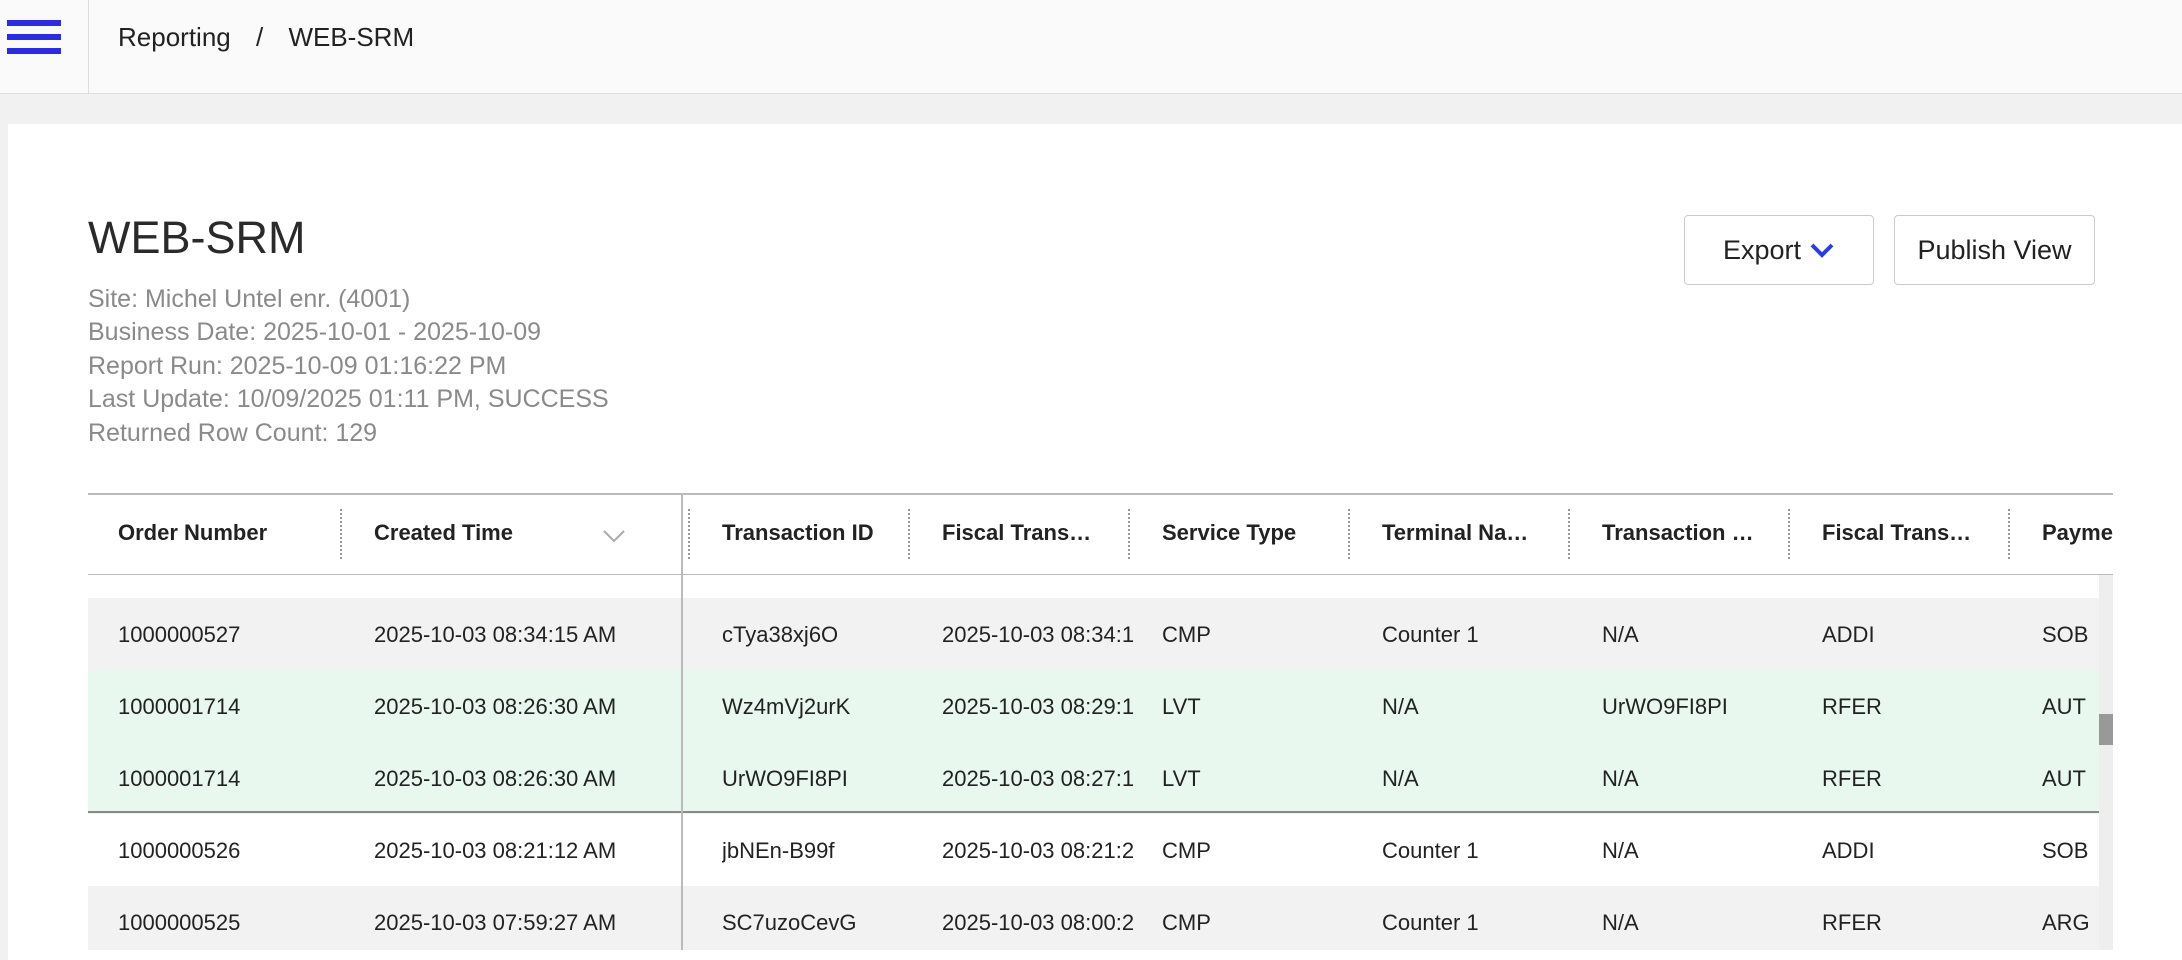  What do you see at coordinates (1100, 494) in the screenshot?
I see `table-top-border` at bounding box center [1100, 494].